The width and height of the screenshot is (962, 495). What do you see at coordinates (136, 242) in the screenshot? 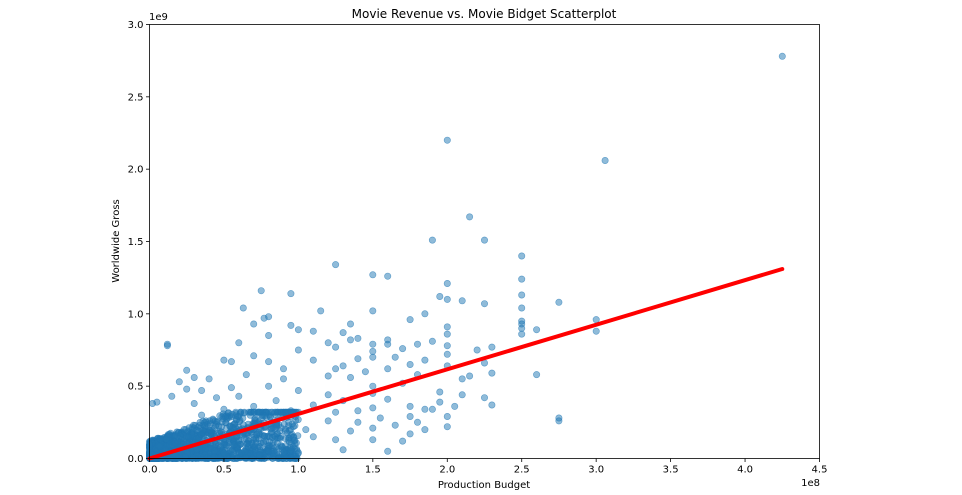
I see `y-tick-label: 1.5` at bounding box center [136, 242].